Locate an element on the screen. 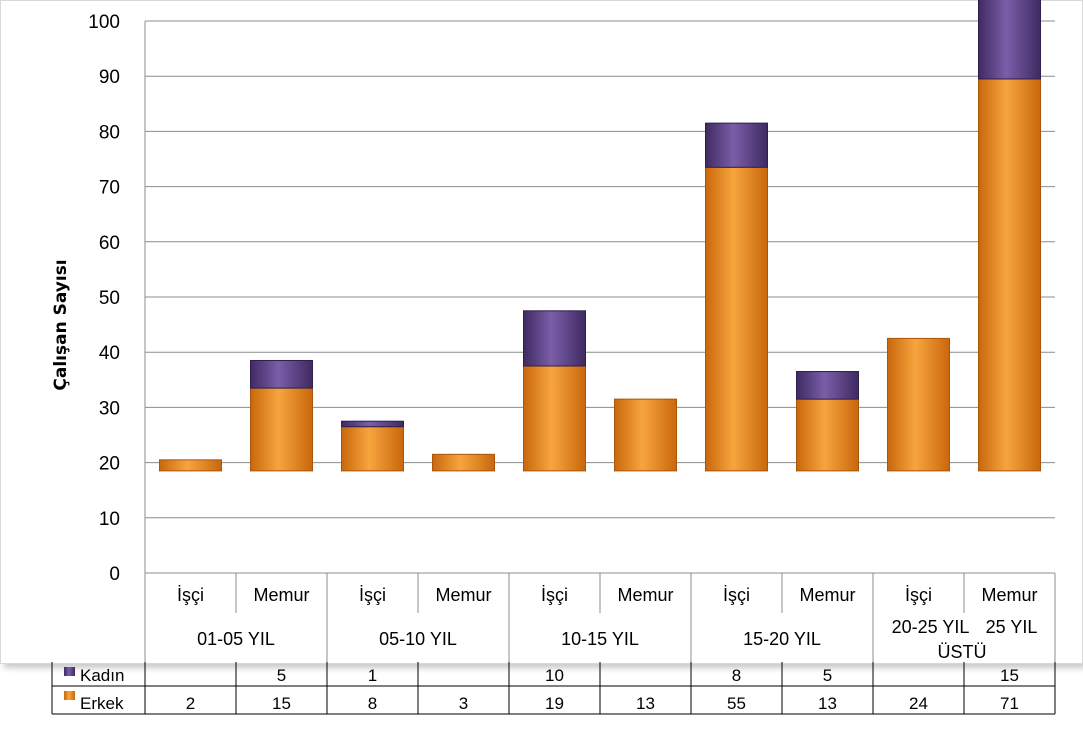  y-tick-label: 0 is located at coordinates (114, 574).